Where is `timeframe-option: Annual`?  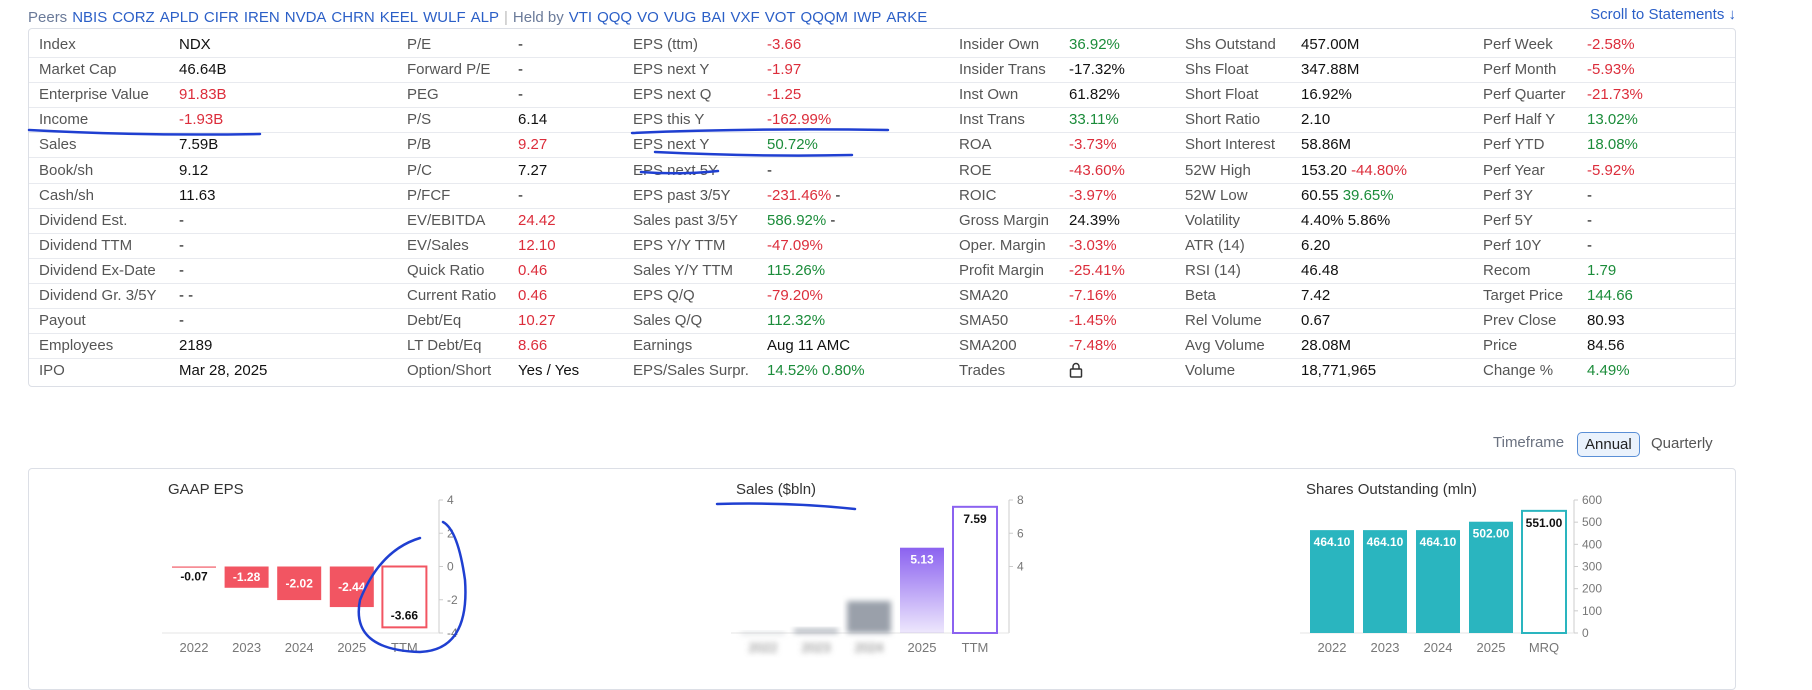
timeframe-option: Annual is located at coordinates (1608, 444).